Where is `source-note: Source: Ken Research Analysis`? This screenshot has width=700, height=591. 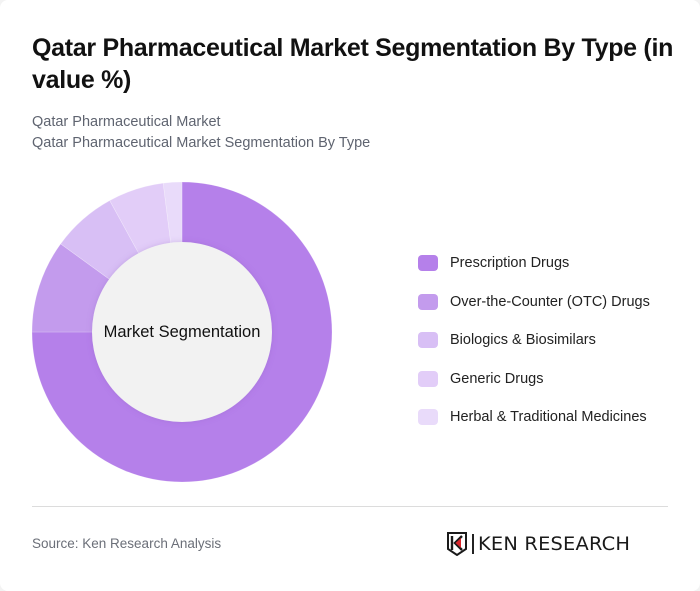
source-note: Source: Ken Research Analysis is located at coordinates (127, 543).